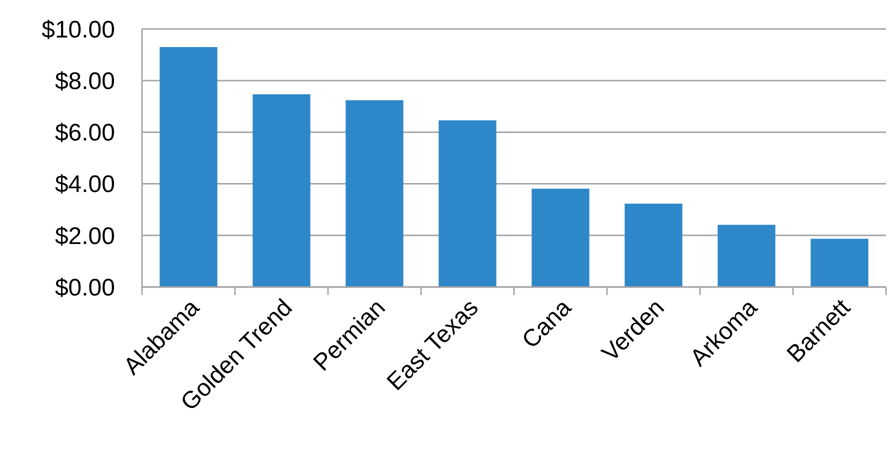 Image resolution: width=888 pixels, height=458 pixels. I want to click on y-tick-label: $10.00, so click(78, 30).